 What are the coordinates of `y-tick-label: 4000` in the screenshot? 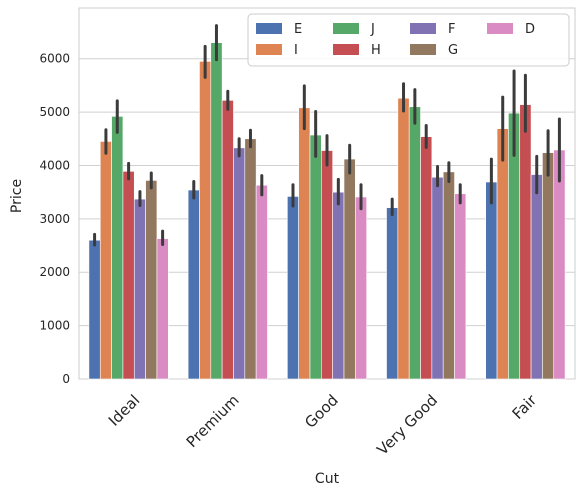 It's located at (54, 165).